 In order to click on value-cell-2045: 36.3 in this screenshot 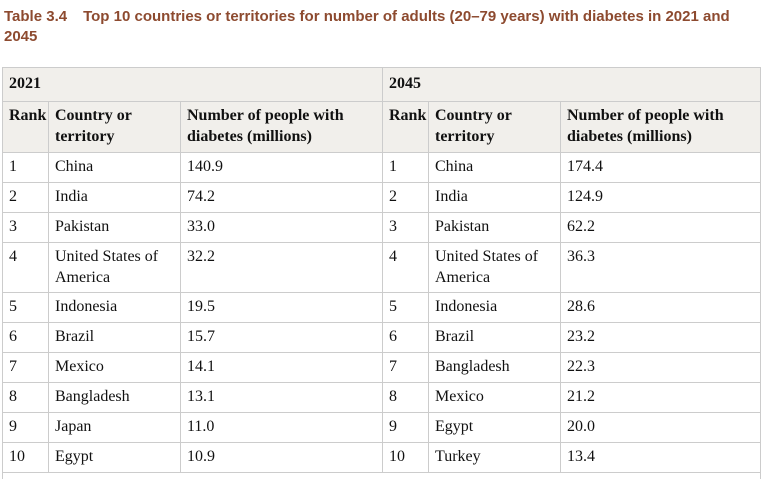, I will do `click(660, 267)`.